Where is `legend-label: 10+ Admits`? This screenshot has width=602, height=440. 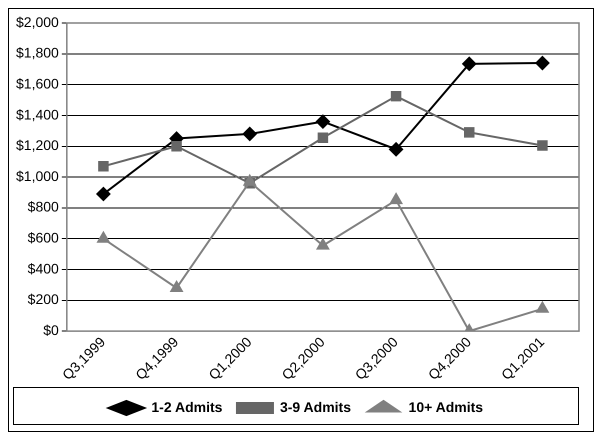 legend-label: 10+ Admits is located at coordinates (446, 406).